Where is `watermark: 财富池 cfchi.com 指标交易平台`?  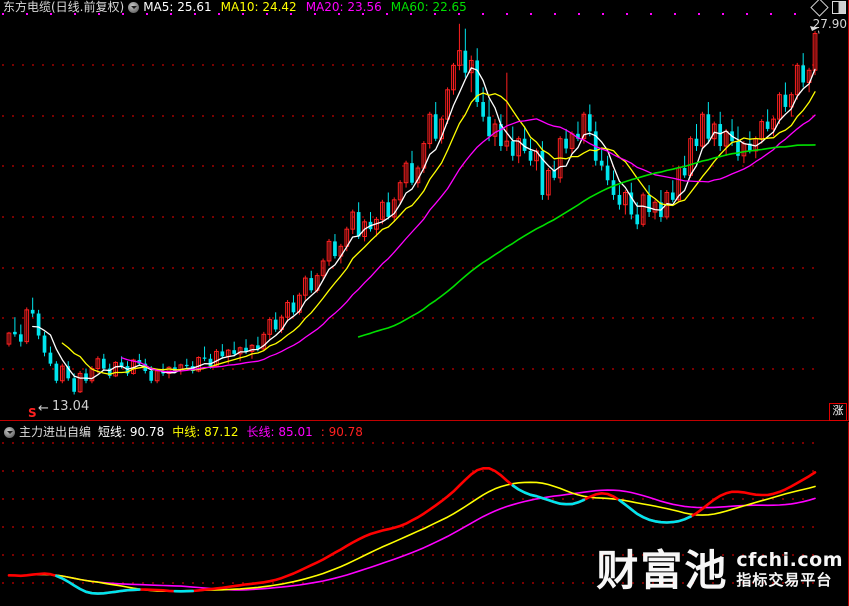 watermark: 财富池 cfchi.com 指标交易平台 is located at coordinates (719, 570).